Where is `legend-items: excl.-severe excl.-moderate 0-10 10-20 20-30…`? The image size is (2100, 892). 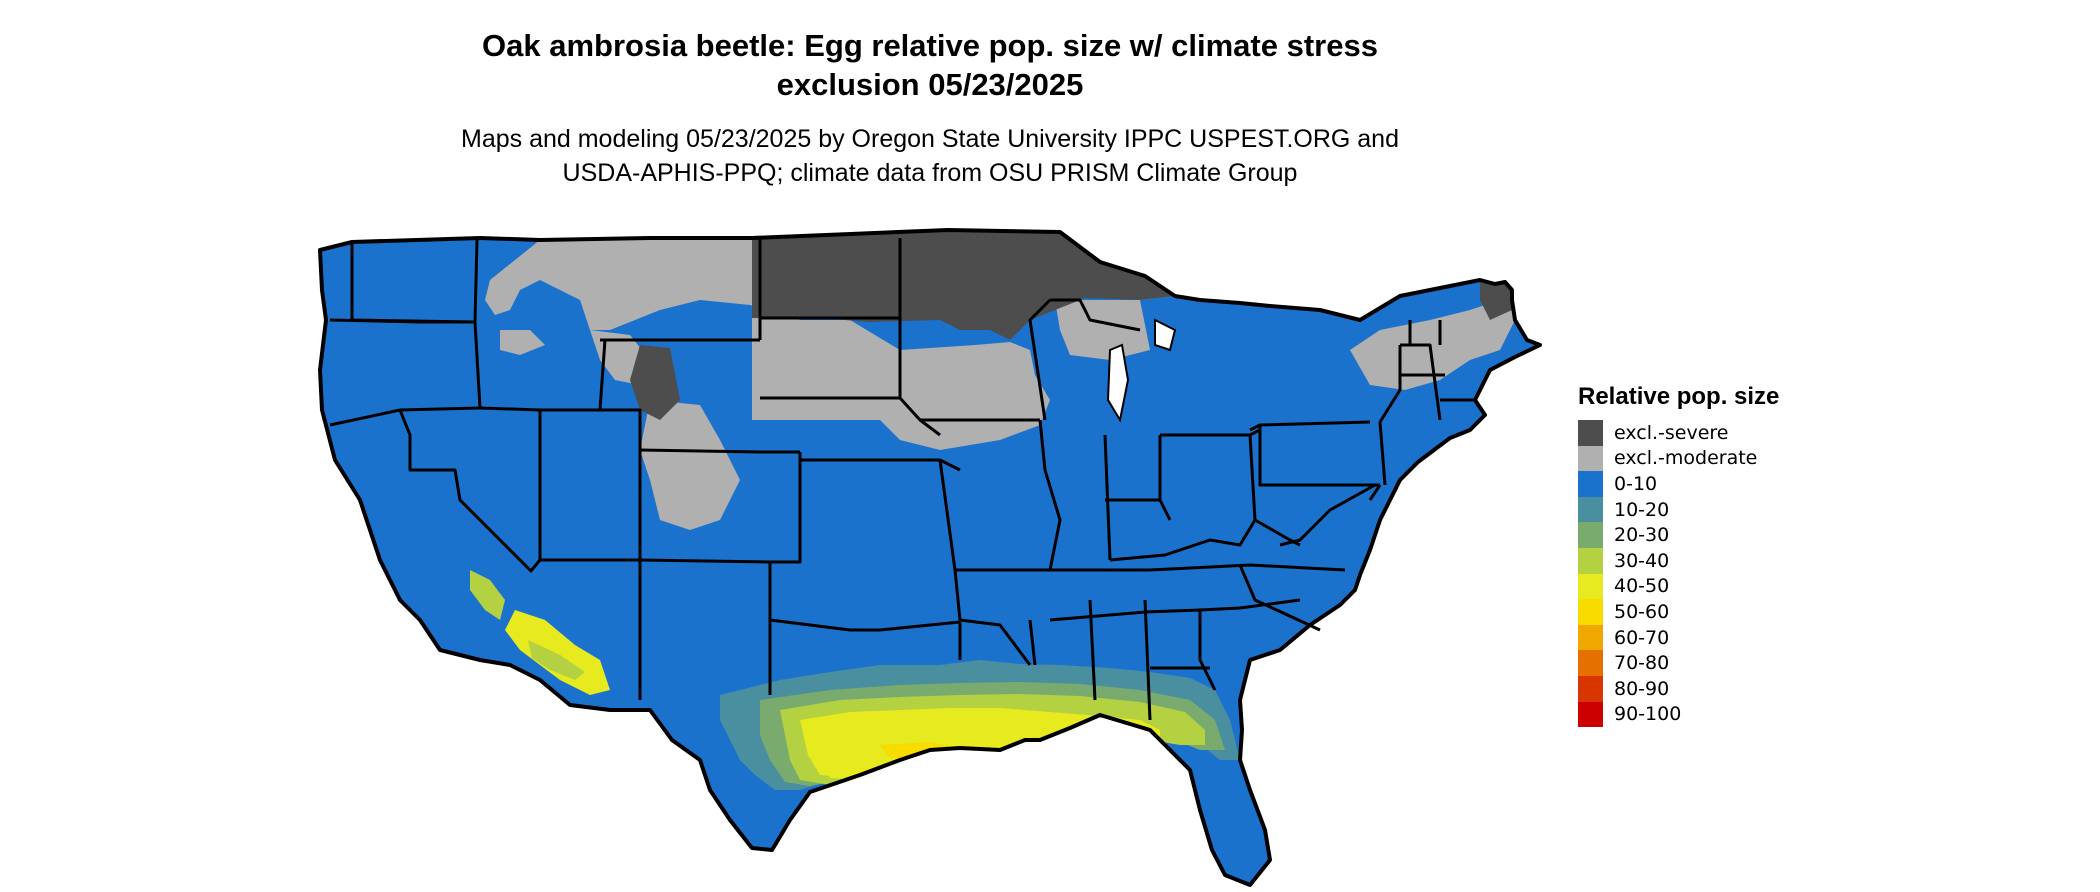
legend-items: excl.-severe excl.-moderate 0-10 10-20 20-30… is located at coordinates (1708, 574).